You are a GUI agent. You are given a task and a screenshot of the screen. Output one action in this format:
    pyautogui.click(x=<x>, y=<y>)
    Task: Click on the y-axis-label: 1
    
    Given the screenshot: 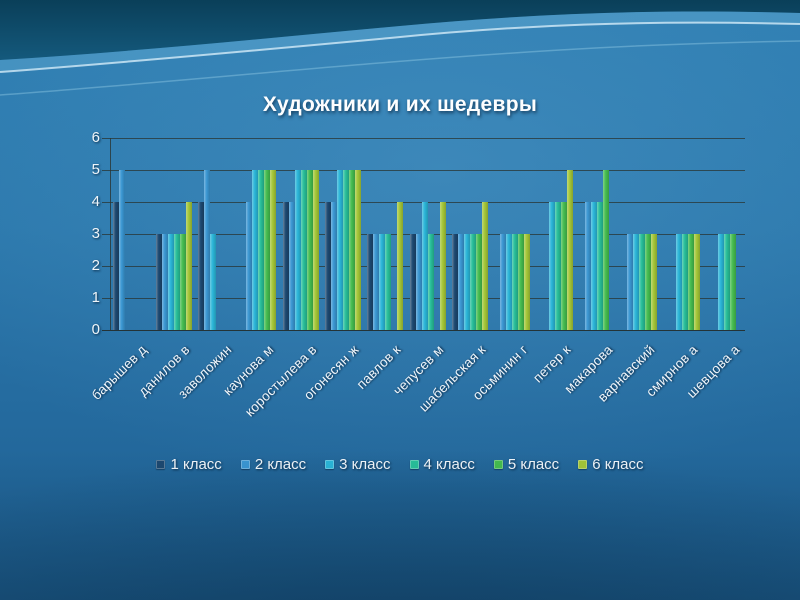 What is the action you would take?
    pyautogui.click(x=95, y=297)
    